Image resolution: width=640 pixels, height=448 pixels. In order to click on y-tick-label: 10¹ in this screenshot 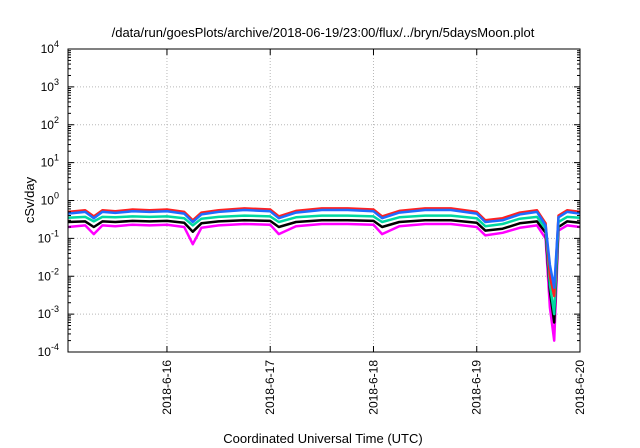, I will do `click(50, 161)`.